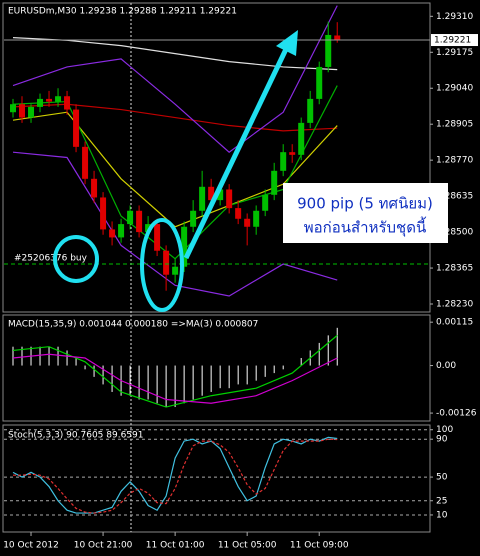  I want to click on y-tick-label: 1.28500, so click(454, 233).